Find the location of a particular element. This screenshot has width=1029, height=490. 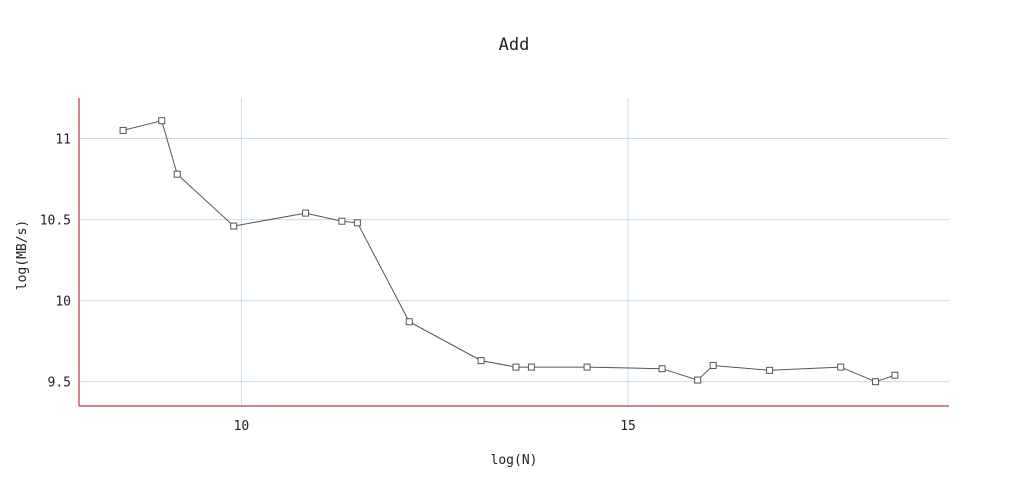

x-tick-label: 10 is located at coordinates (242, 426).